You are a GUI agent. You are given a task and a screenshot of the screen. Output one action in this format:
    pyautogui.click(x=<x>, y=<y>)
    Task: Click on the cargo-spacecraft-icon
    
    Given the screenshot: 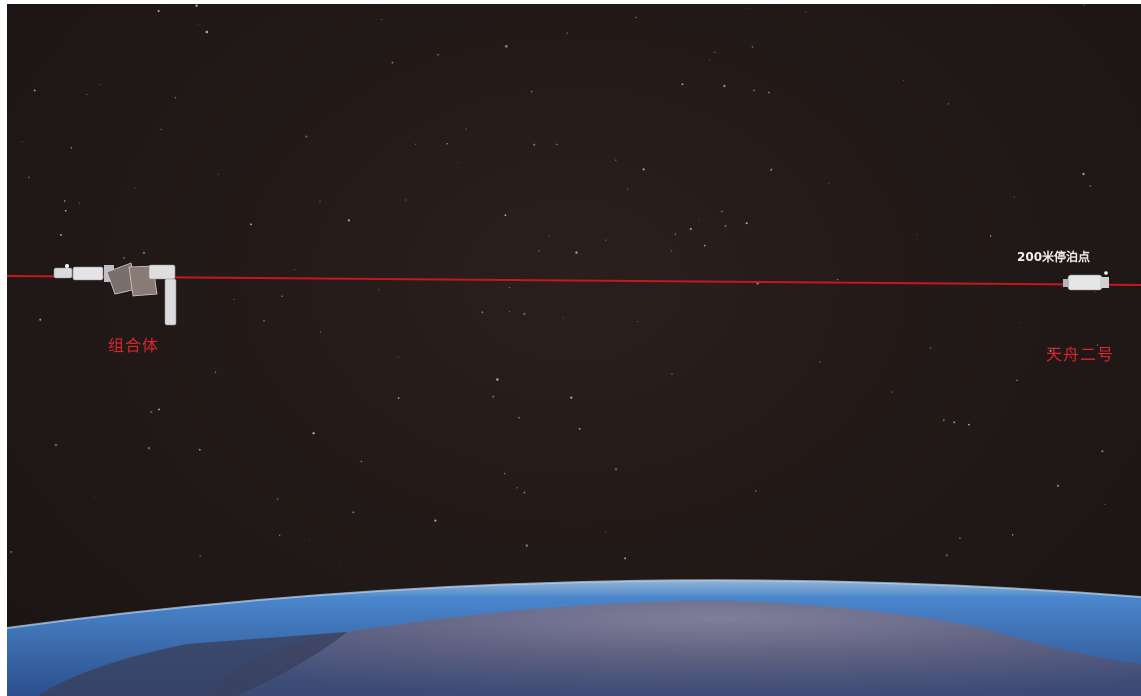 What is the action you would take?
    pyautogui.click(x=1086, y=281)
    